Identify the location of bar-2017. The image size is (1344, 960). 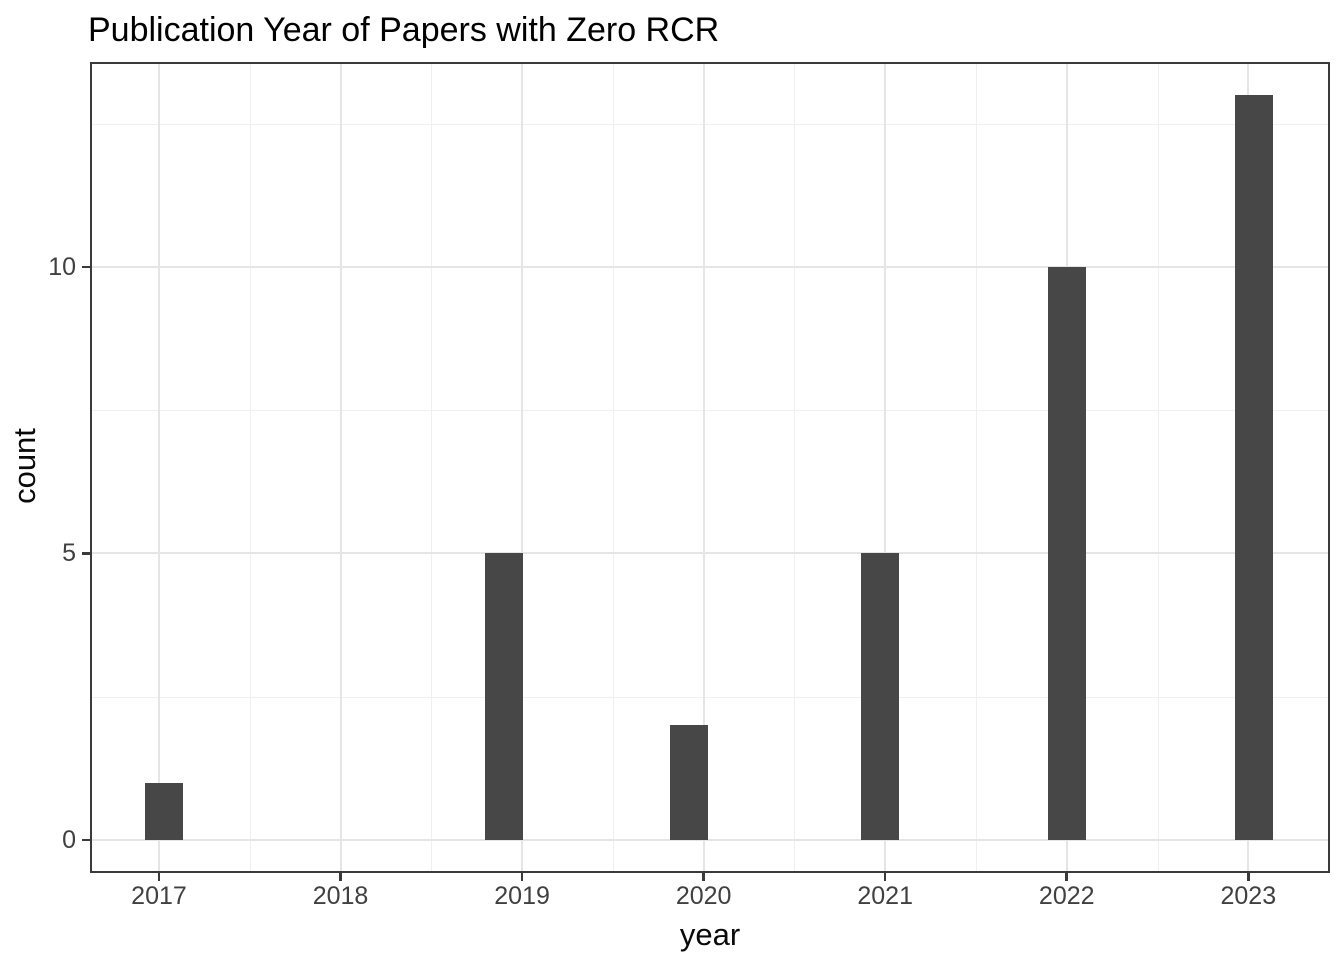
(164, 811).